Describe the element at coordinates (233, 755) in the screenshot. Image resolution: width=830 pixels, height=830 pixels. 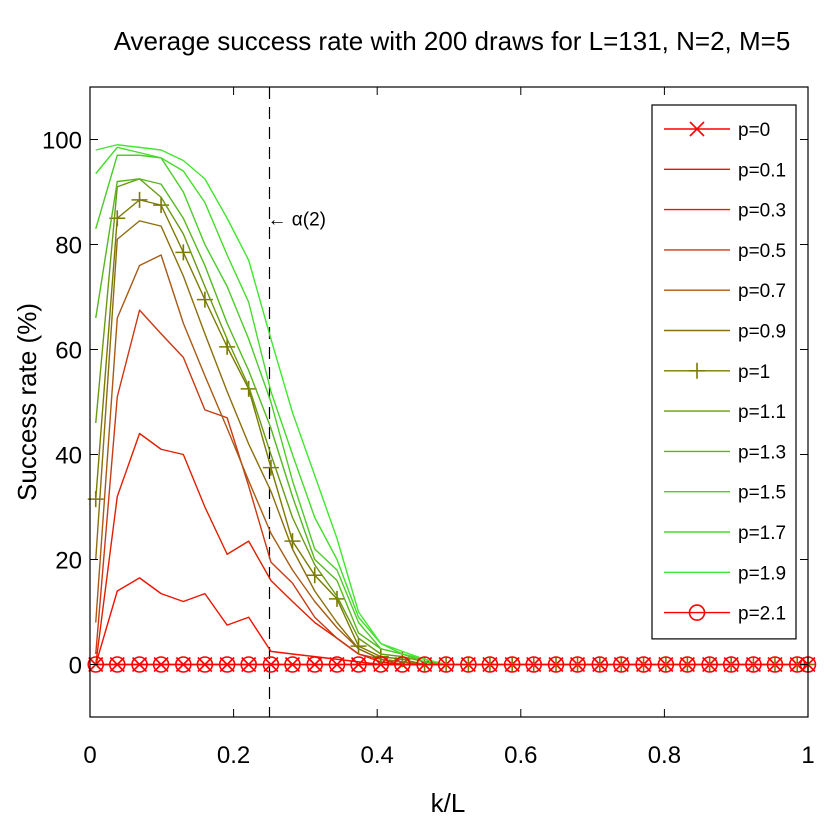
I see `x-tick-label: 0.2` at that location.